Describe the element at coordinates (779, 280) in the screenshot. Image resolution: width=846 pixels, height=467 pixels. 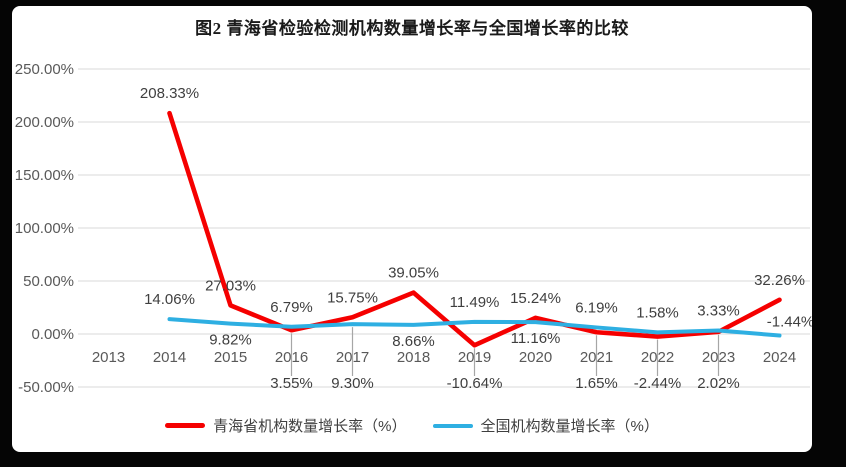
I see `data-label: 32.26%` at that location.